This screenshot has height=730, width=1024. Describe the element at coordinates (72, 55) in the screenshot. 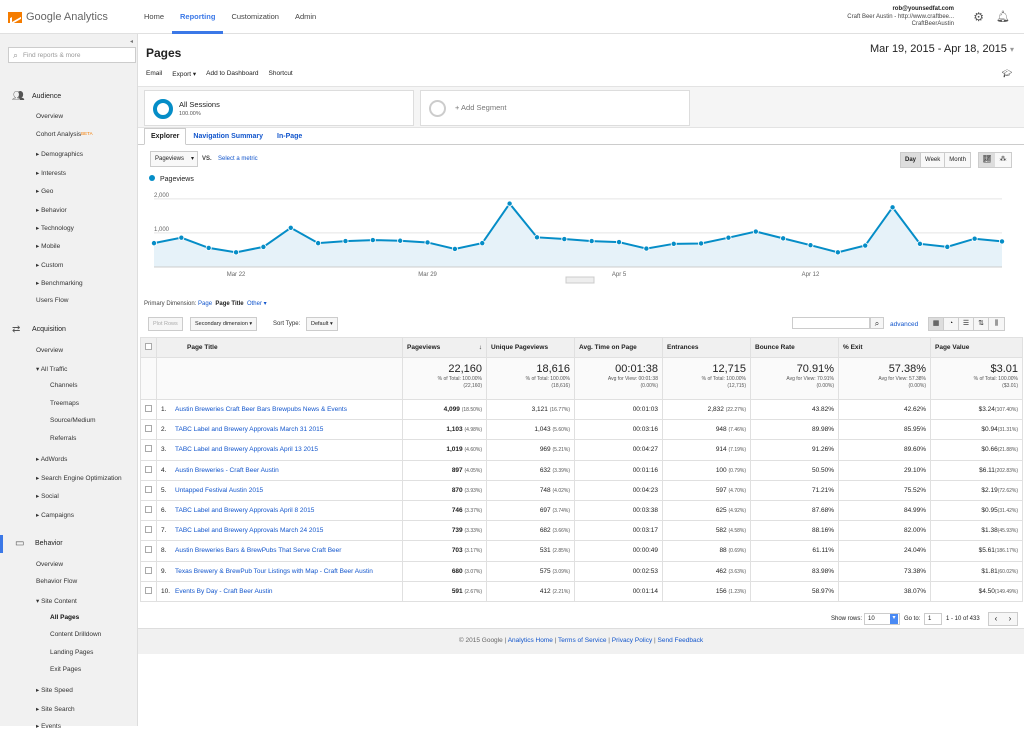

I see `search-reports-input: Find reports & more` at that location.